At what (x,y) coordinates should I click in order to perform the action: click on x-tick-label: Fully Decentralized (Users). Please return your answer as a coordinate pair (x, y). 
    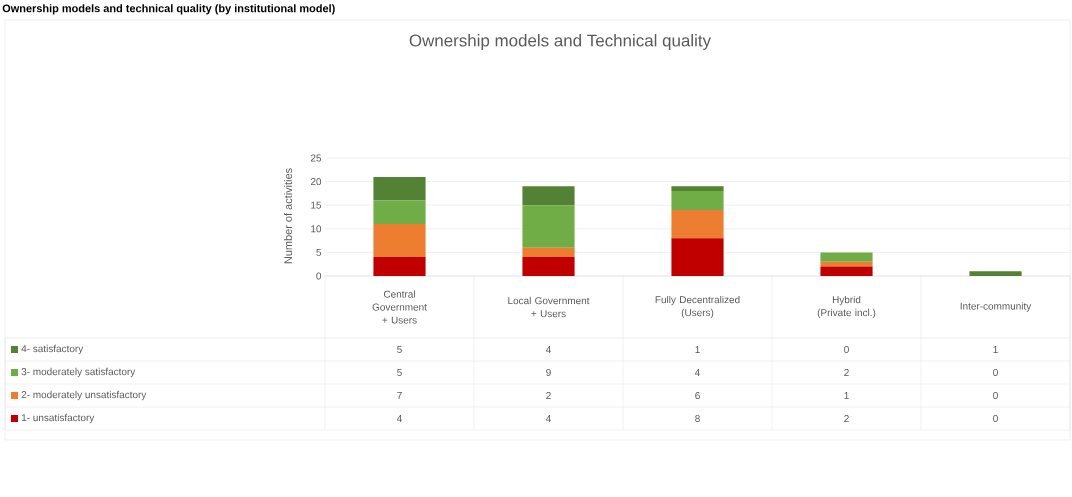
    Looking at the image, I should click on (697, 307).